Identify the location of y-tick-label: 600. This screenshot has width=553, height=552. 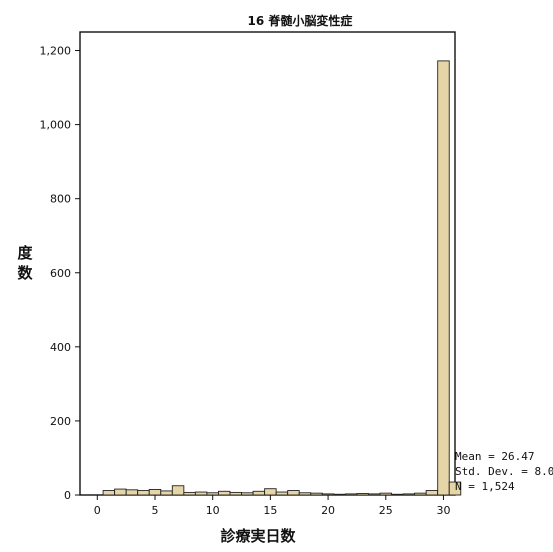
(60, 273).